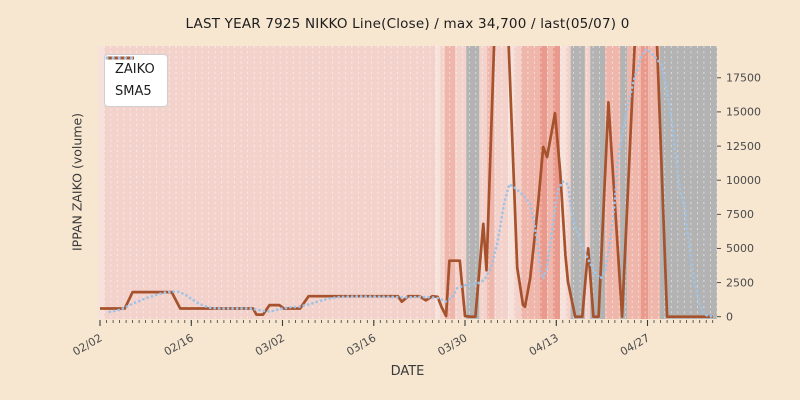 The height and width of the screenshot is (400, 800). I want to click on sma5-line-swatch-icon, so click(120, 58).